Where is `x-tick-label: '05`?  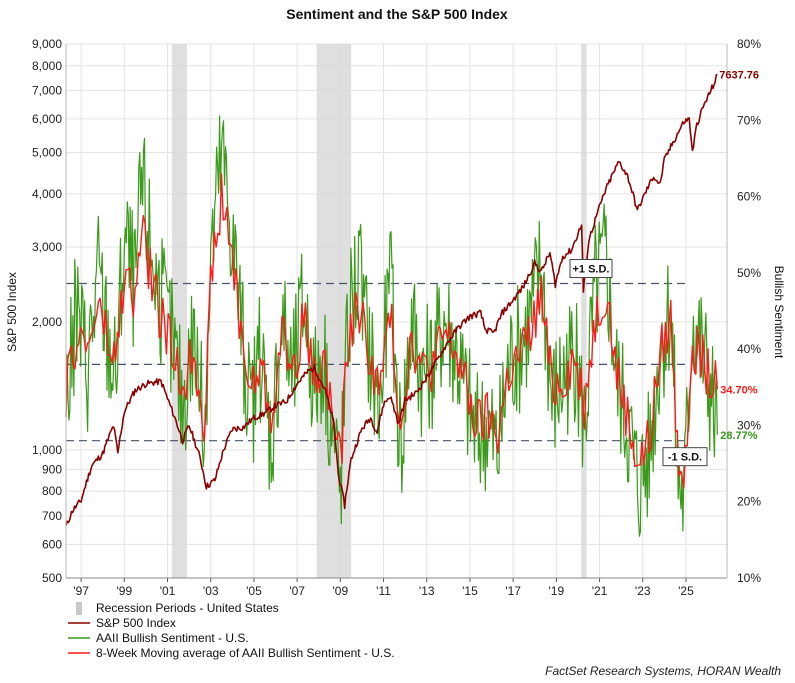
x-tick-label: '05 is located at coordinates (254, 591).